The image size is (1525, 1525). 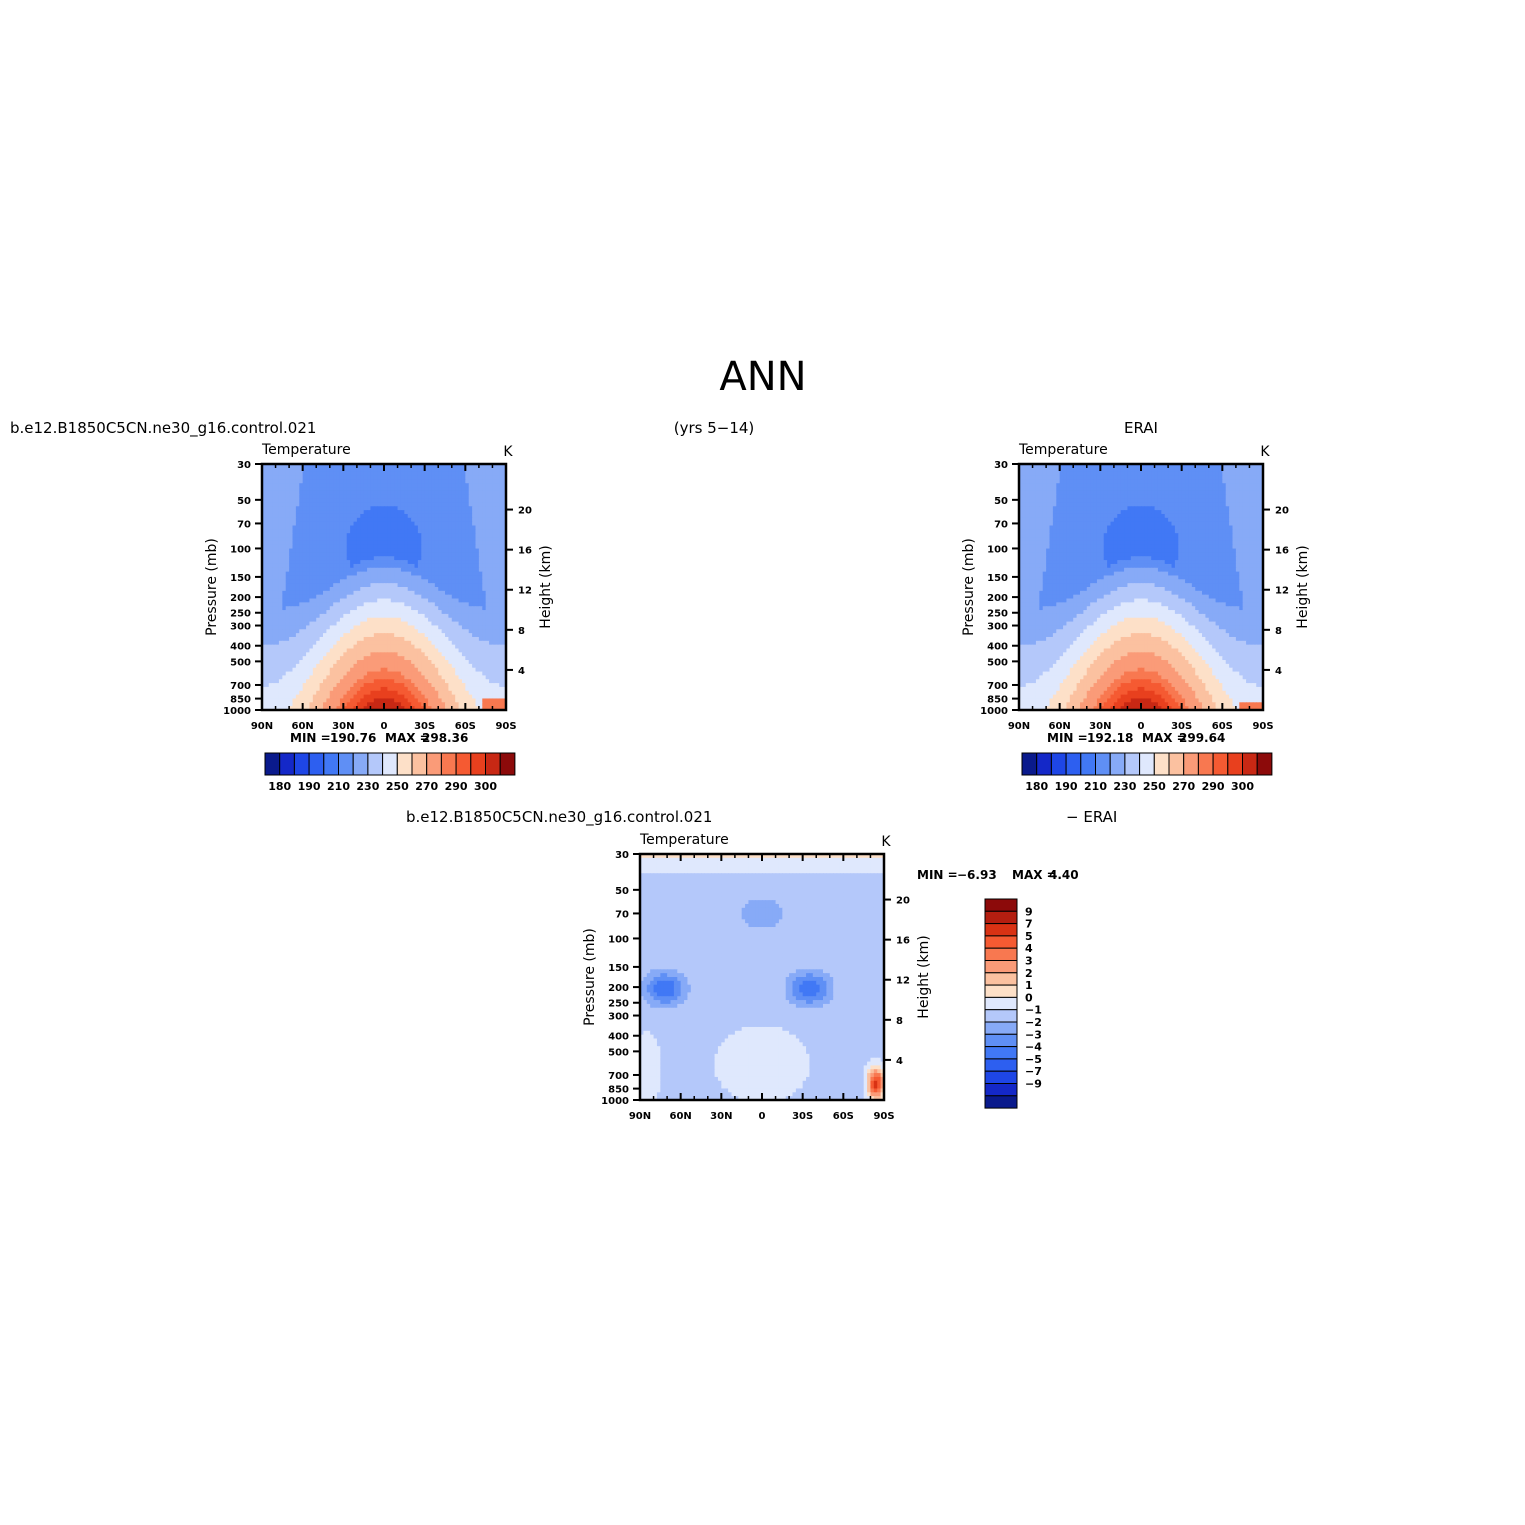 I want to click on colorbar-label: 230, so click(x=367, y=786).